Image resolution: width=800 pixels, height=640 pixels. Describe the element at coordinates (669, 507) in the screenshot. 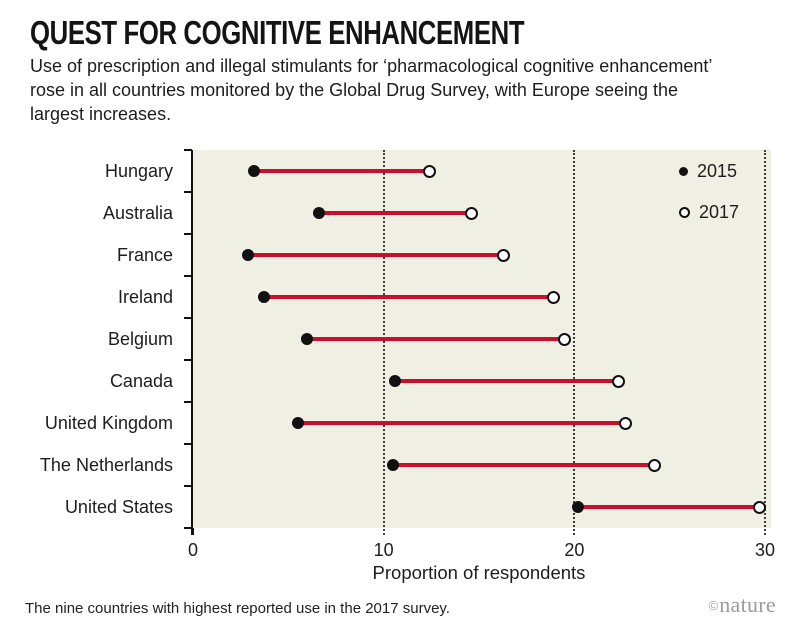

I see `connector-united-states` at that location.